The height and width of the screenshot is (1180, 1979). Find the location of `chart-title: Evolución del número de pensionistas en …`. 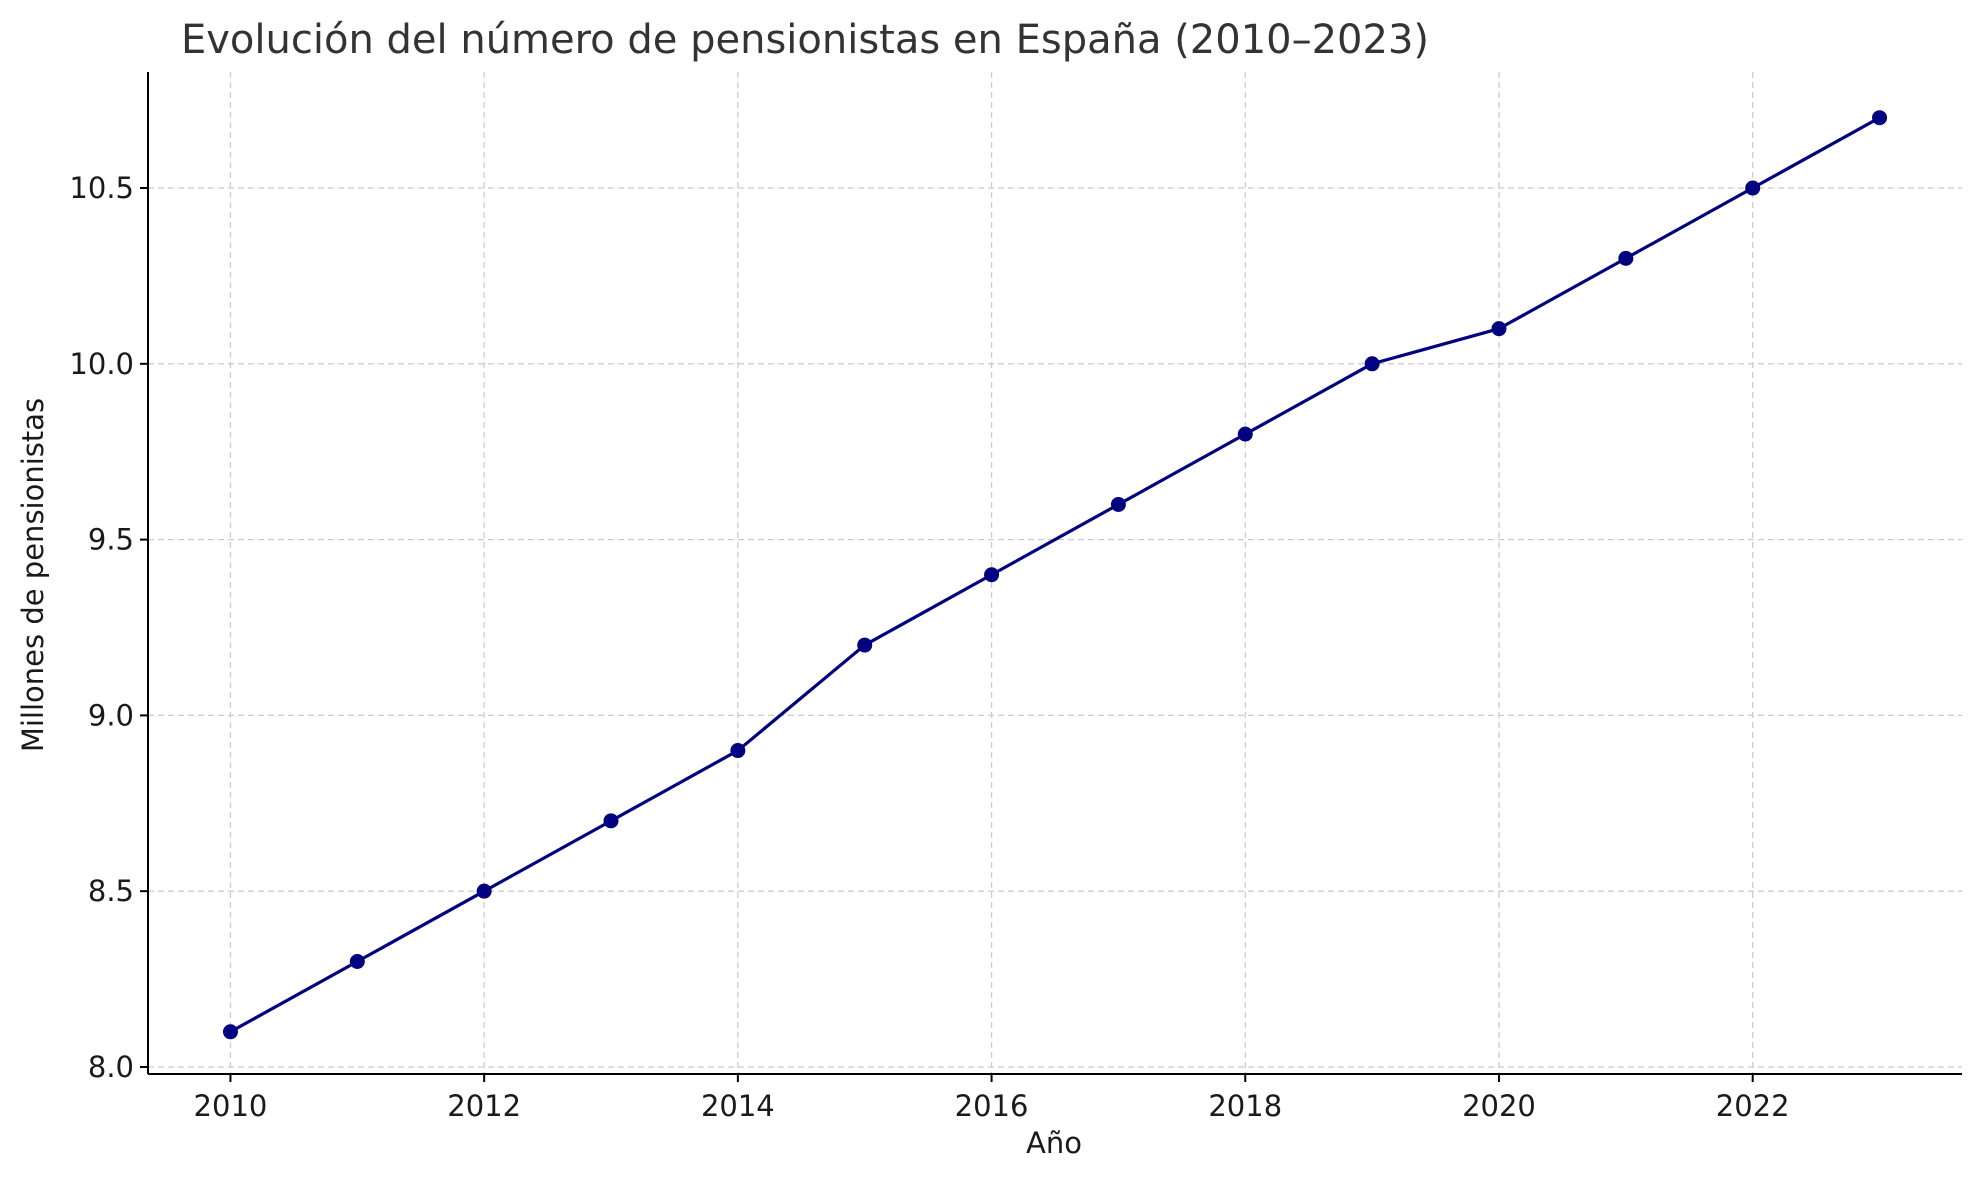

chart-title: Evolución del número de pensionistas en … is located at coordinates (805, 40).